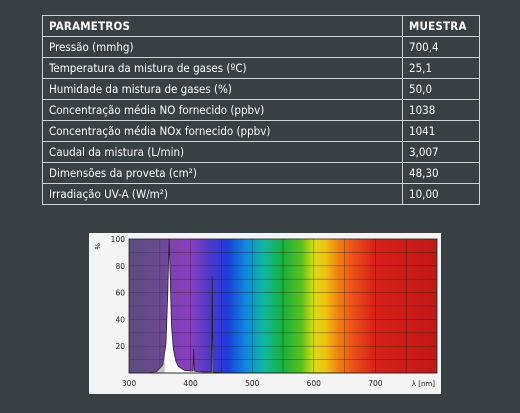 This screenshot has width=520, height=413. Describe the element at coordinates (441, 110) in the screenshot. I see `row-value: 1038` at that location.